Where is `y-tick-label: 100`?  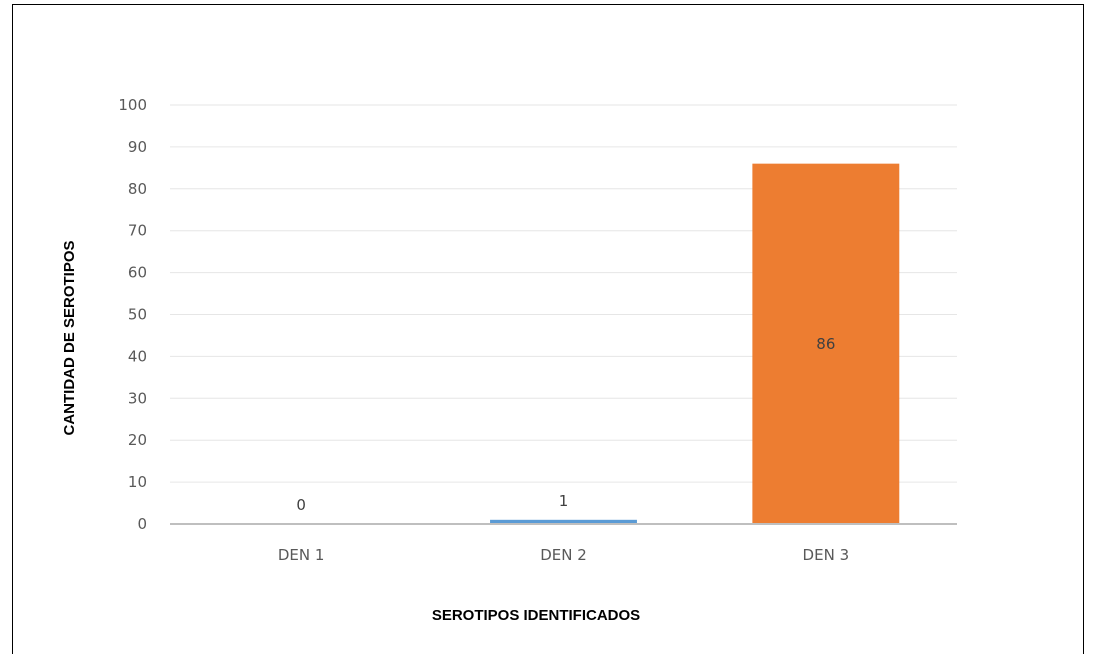 y-tick-label: 100 is located at coordinates (132, 105).